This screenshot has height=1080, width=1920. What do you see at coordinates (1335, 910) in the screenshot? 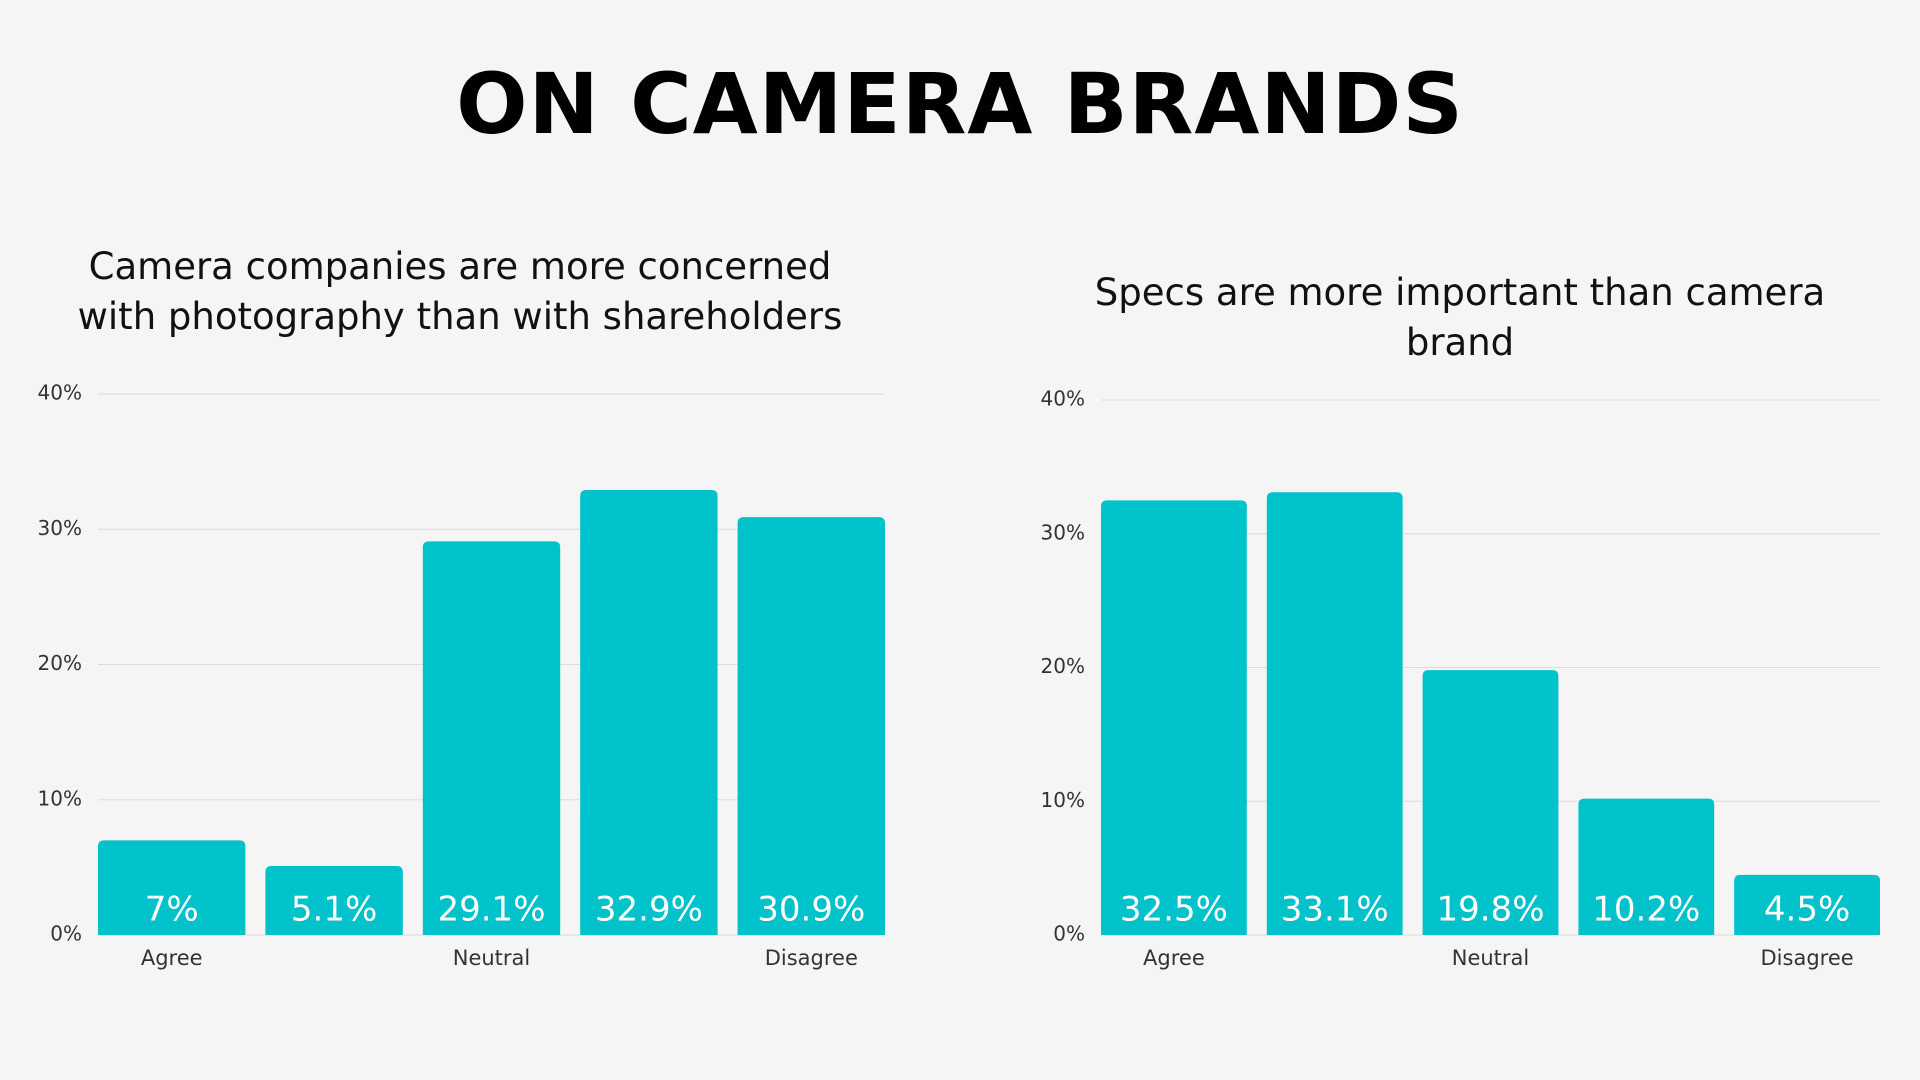
I see `value-label: 33.1%` at bounding box center [1335, 910].